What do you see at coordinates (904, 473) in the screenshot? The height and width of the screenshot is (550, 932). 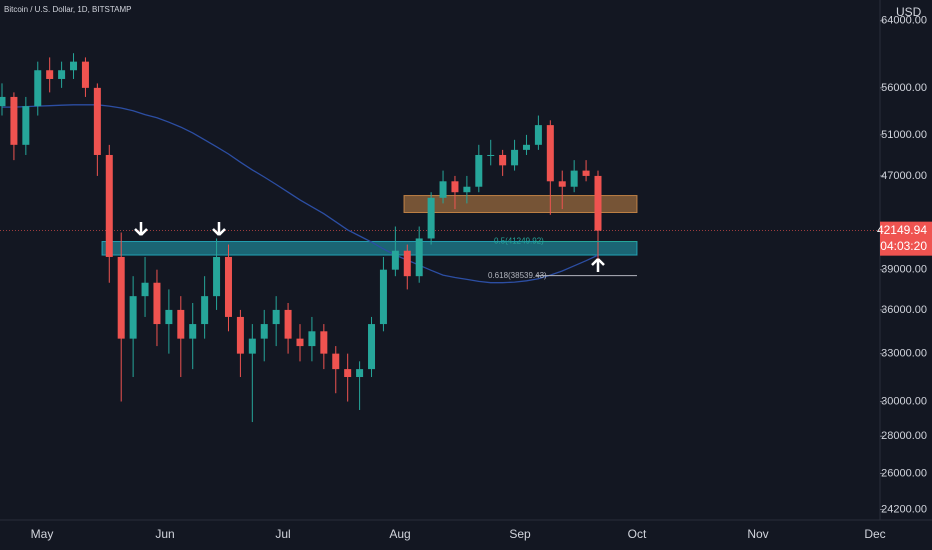 I see `y-tick-label: 26000.00` at bounding box center [904, 473].